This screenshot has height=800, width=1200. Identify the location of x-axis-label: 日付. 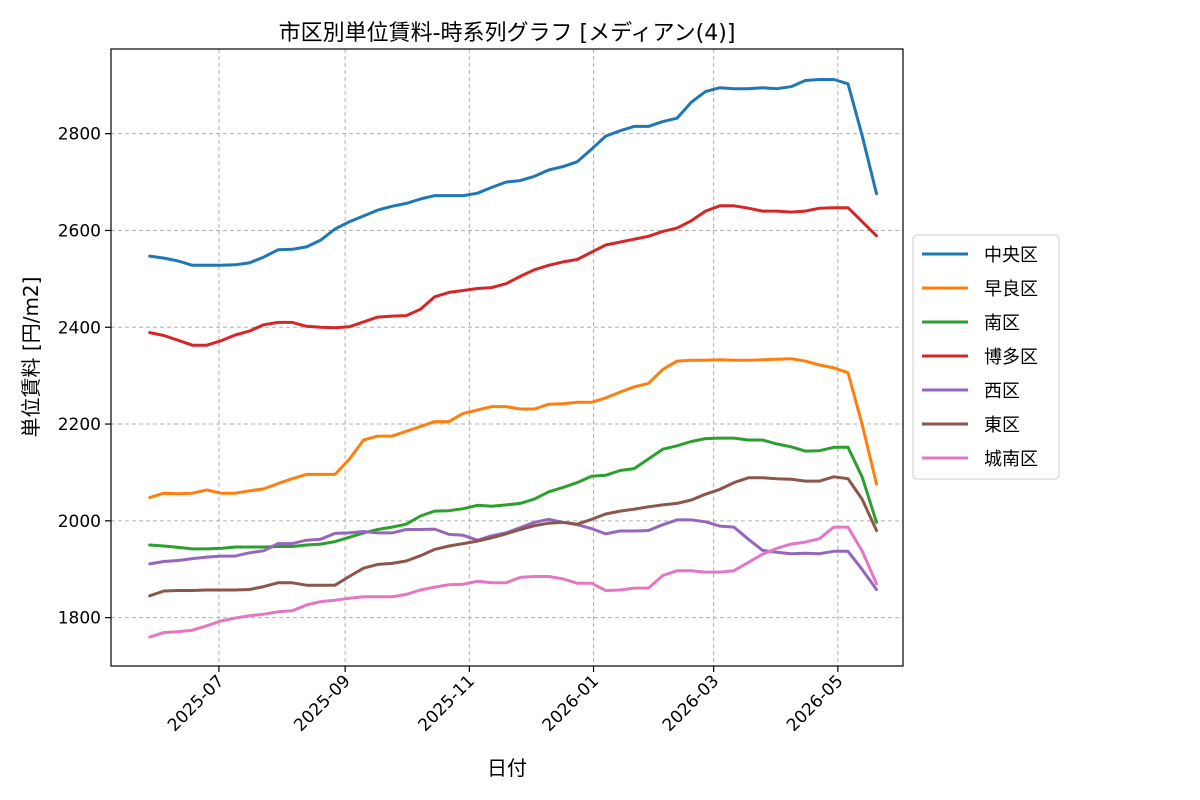
(507, 768).